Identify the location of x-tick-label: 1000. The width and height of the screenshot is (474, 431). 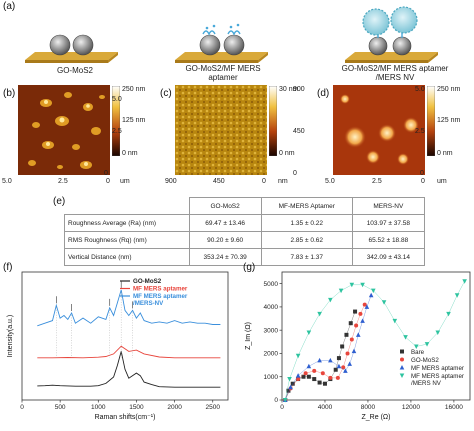
(98, 407).